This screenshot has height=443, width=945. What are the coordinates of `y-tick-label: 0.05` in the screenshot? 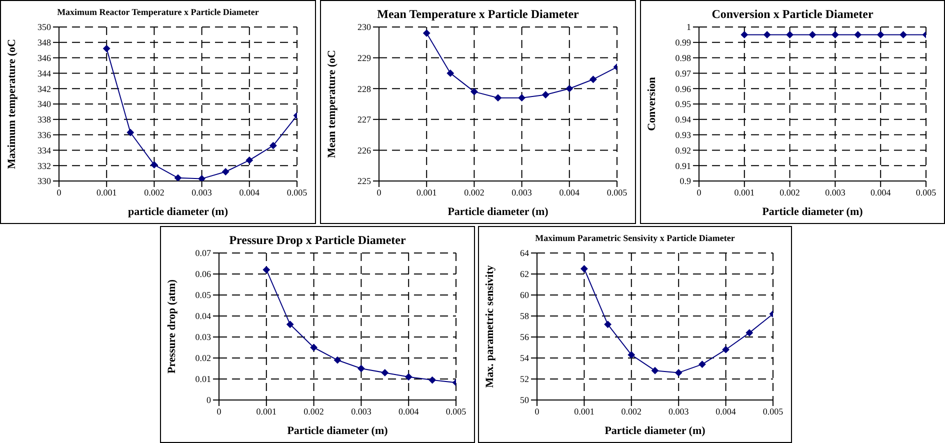 It's located at (203, 295).